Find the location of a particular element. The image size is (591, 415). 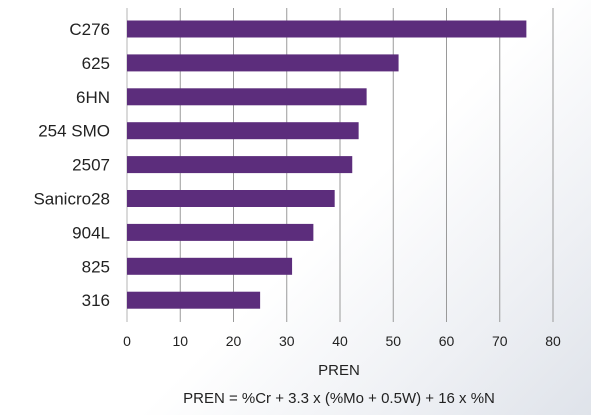

x-tick-labels: 0 10 20 30 40 50 60 70 80 is located at coordinates (342, 341).